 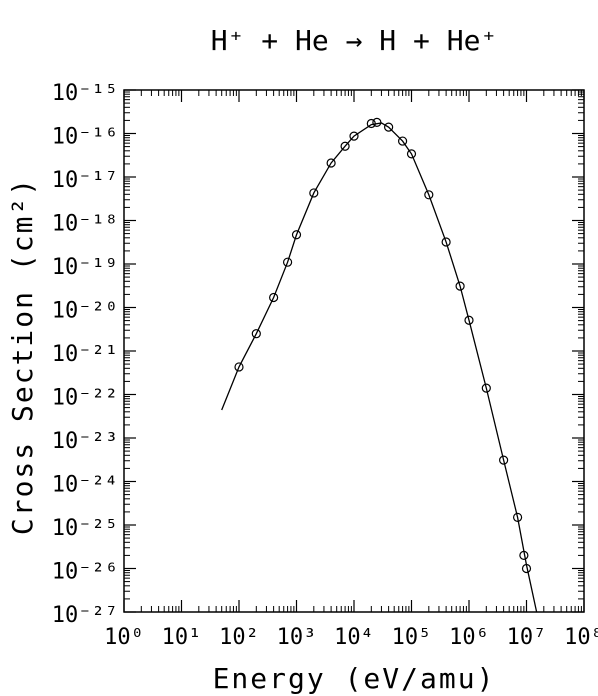 What do you see at coordinates (527, 637) in the screenshot?
I see `x-tick-label: 10⁷` at bounding box center [527, 637].